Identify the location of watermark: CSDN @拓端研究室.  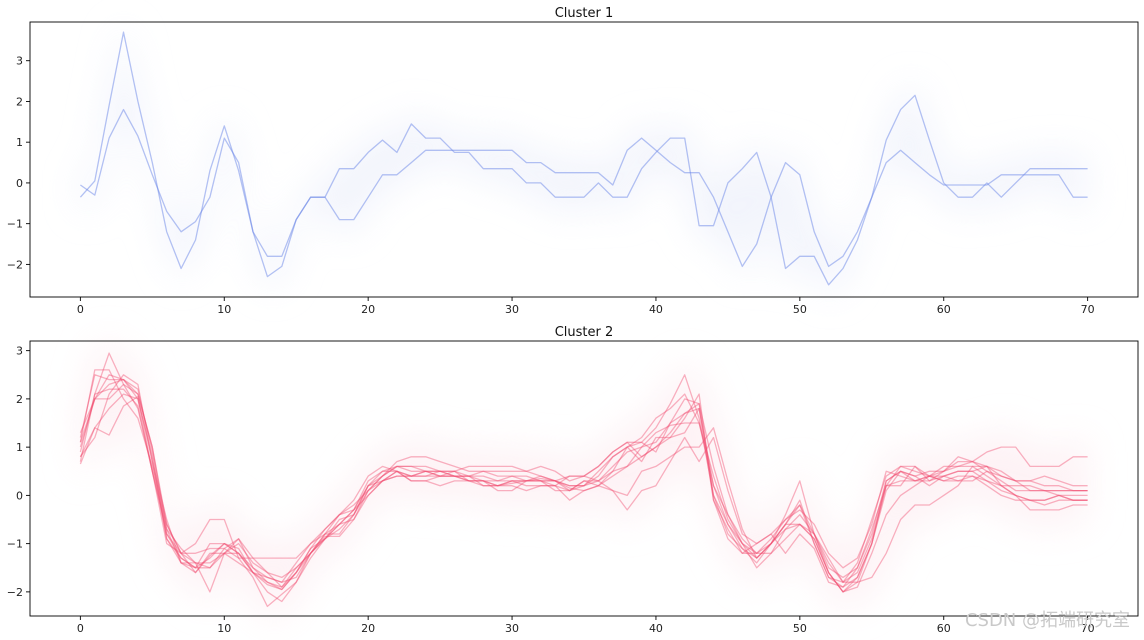
(1047, 620).